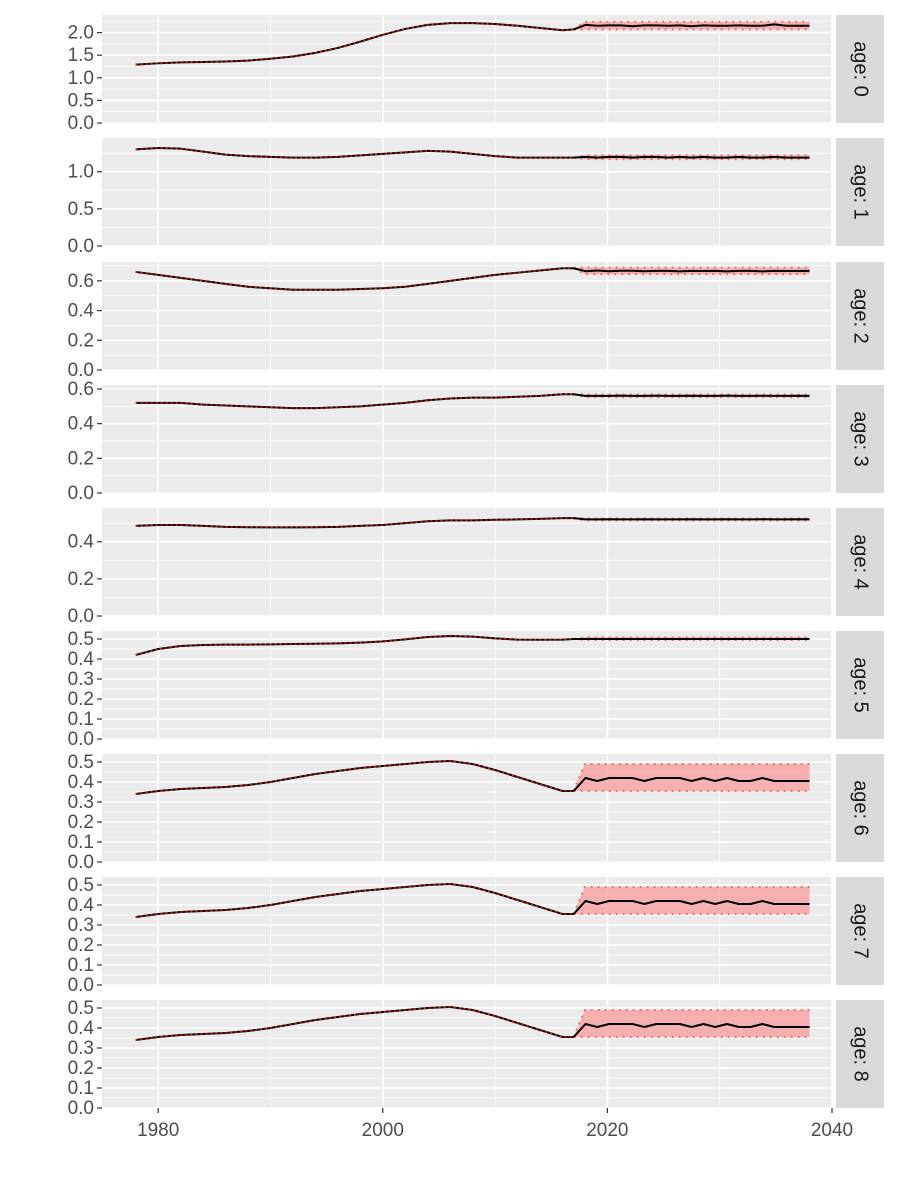  I want to click on facet-strip-label: age: 7, so click(861, 931).